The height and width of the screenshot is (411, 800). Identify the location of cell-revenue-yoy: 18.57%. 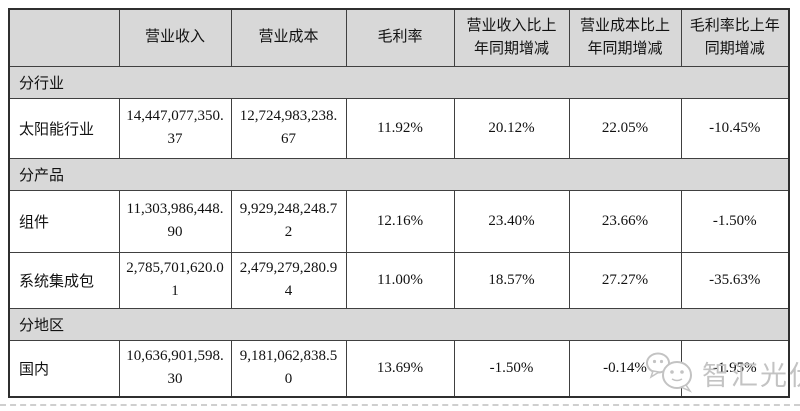
(511, 280).